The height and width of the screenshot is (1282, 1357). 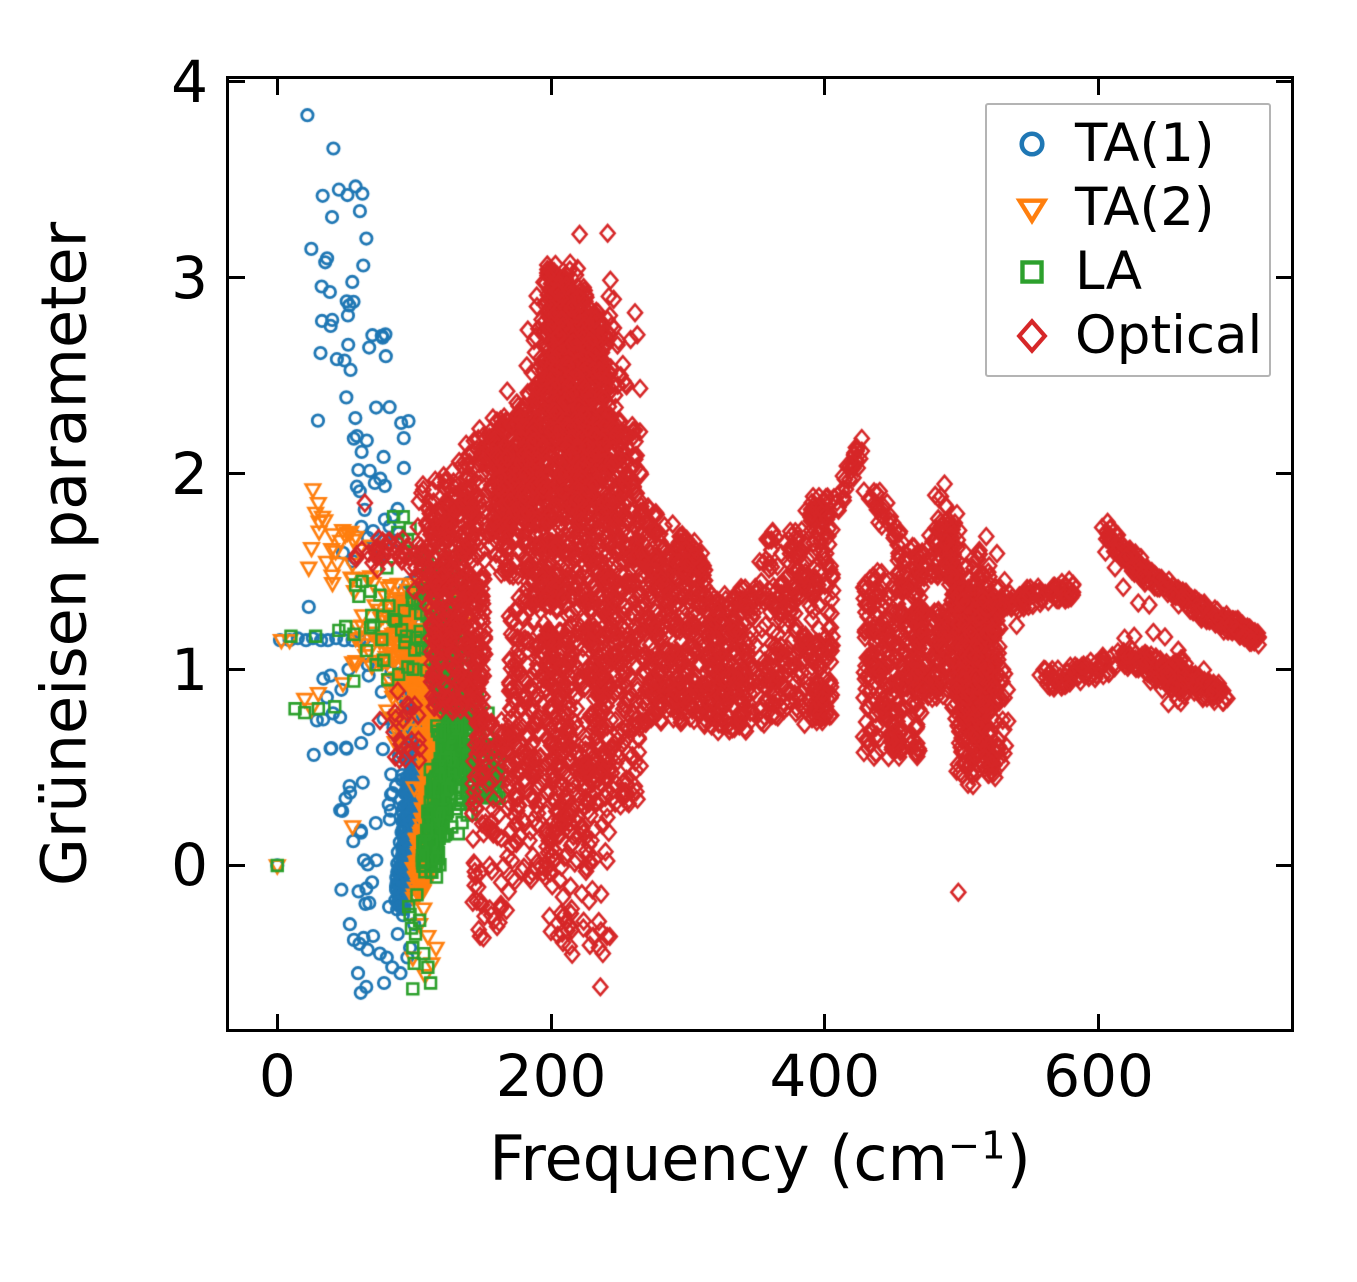 I want to click on triangle-down-icon, so click(x=1032, y=208).